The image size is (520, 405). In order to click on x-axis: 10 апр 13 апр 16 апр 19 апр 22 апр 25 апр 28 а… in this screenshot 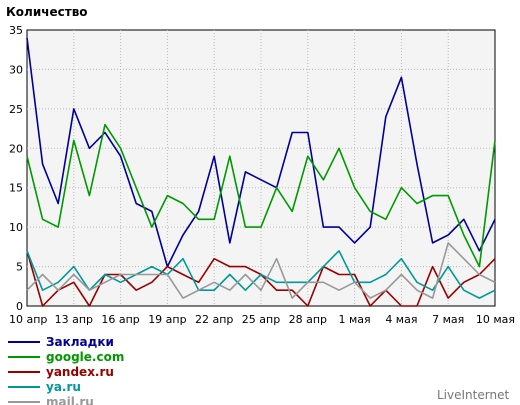, I will do `click(262, 319)`.